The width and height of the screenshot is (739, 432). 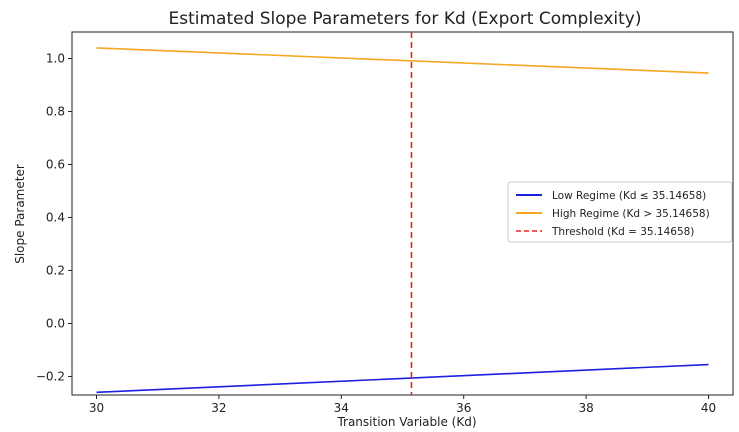 I want to click on y-tick-label: 0.2, so click(x=55, y=270).